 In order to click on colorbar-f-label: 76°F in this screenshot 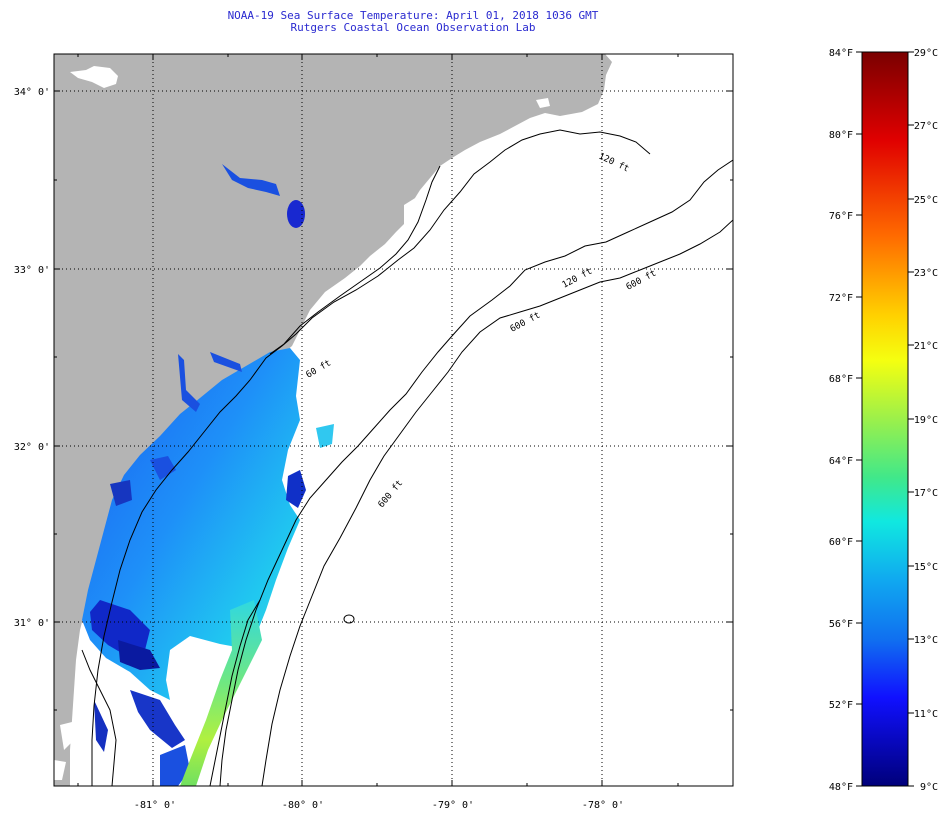, I will do `click(841, 216)`.